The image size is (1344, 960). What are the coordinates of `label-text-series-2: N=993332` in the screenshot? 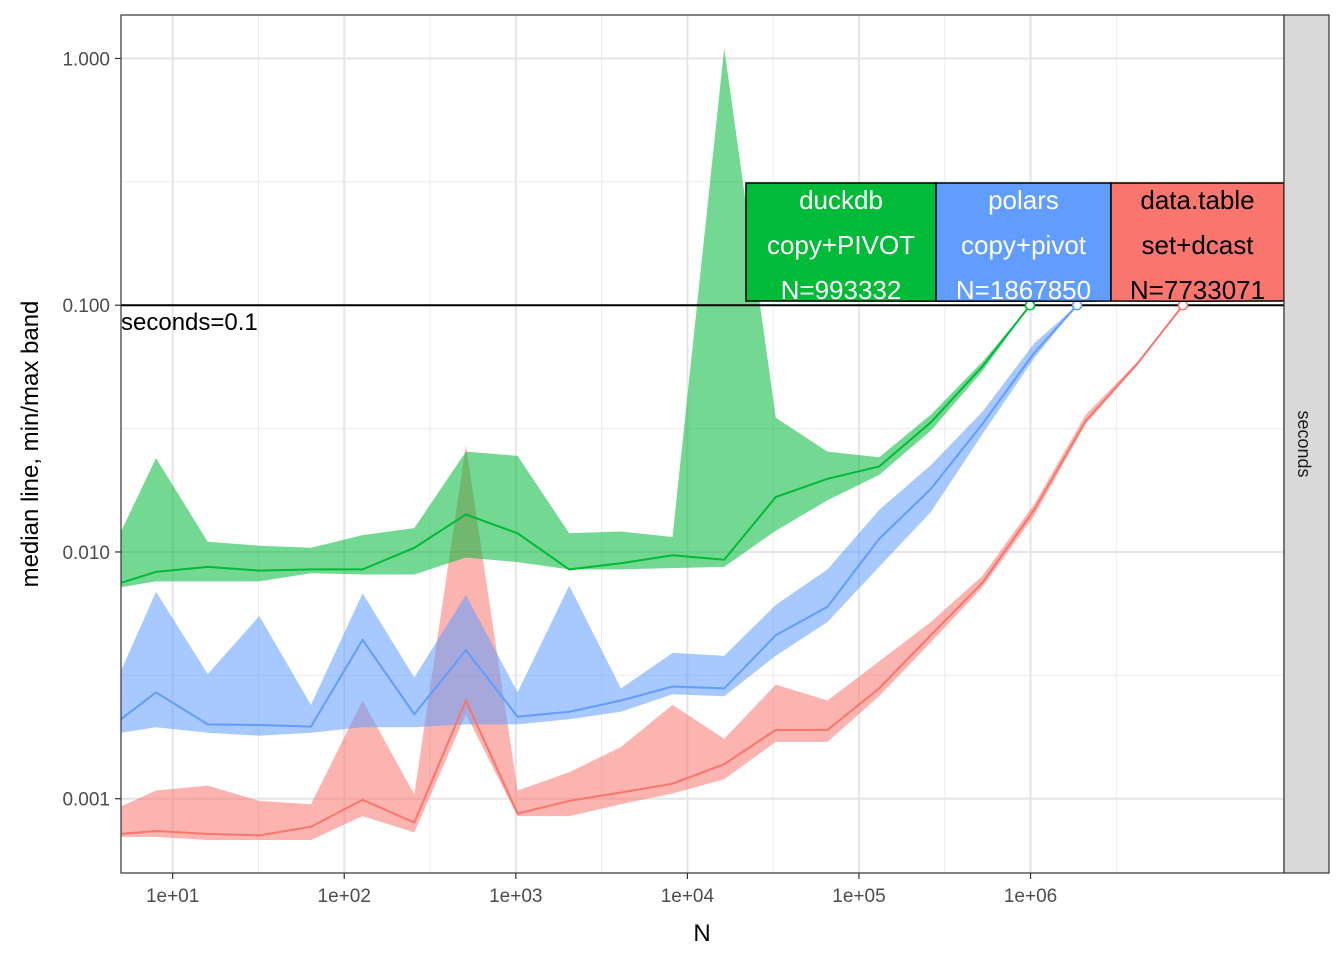 It's located at (841, 290).